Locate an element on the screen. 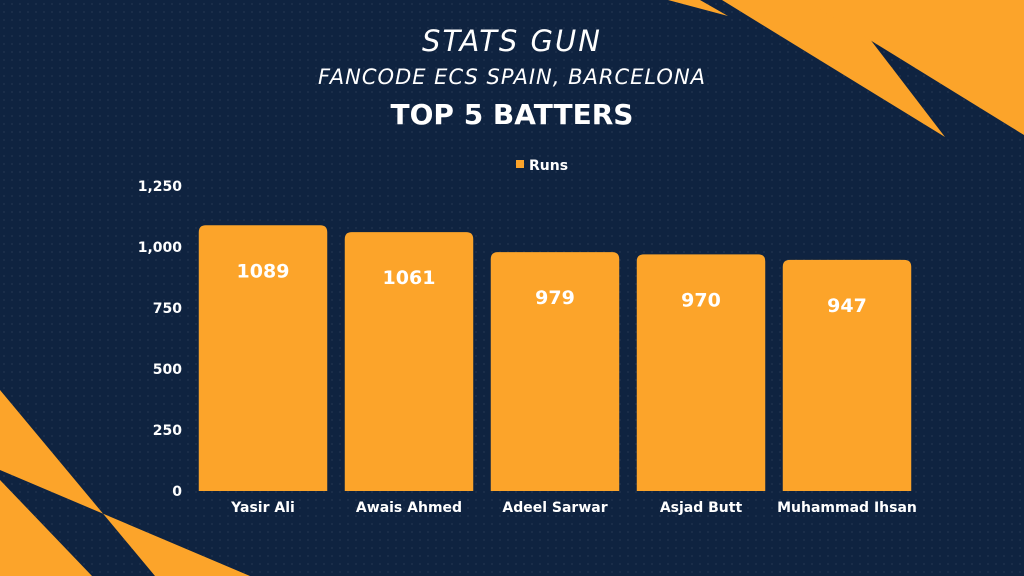 This screenshot has height=576, width=1024. x-category-label: Asjad Butt is located at coordinates (701, 508).